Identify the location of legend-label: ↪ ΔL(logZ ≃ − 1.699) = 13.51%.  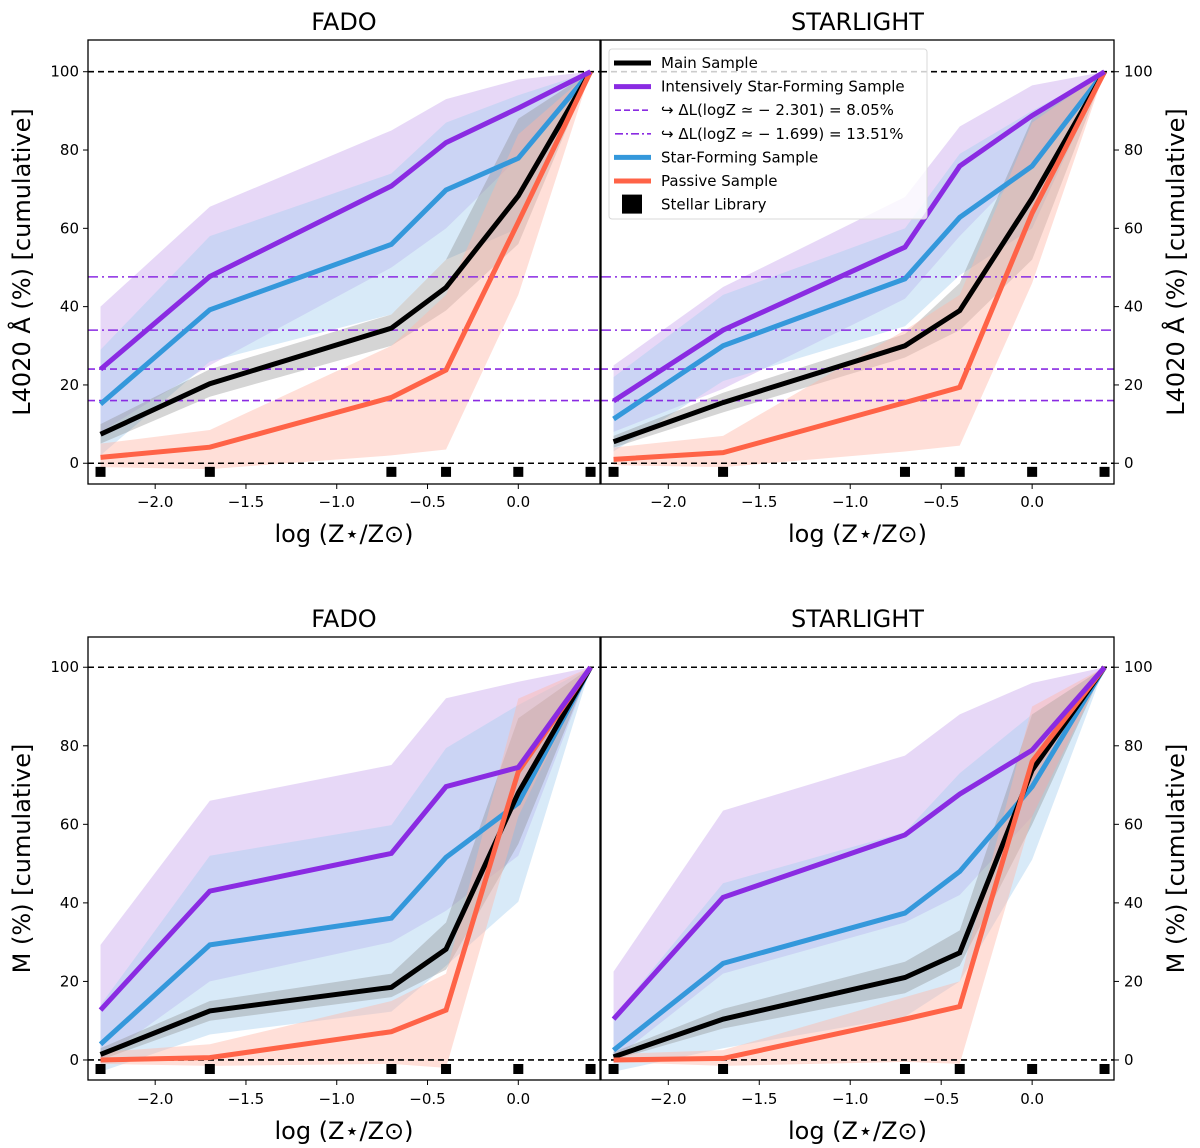
(782, 134).